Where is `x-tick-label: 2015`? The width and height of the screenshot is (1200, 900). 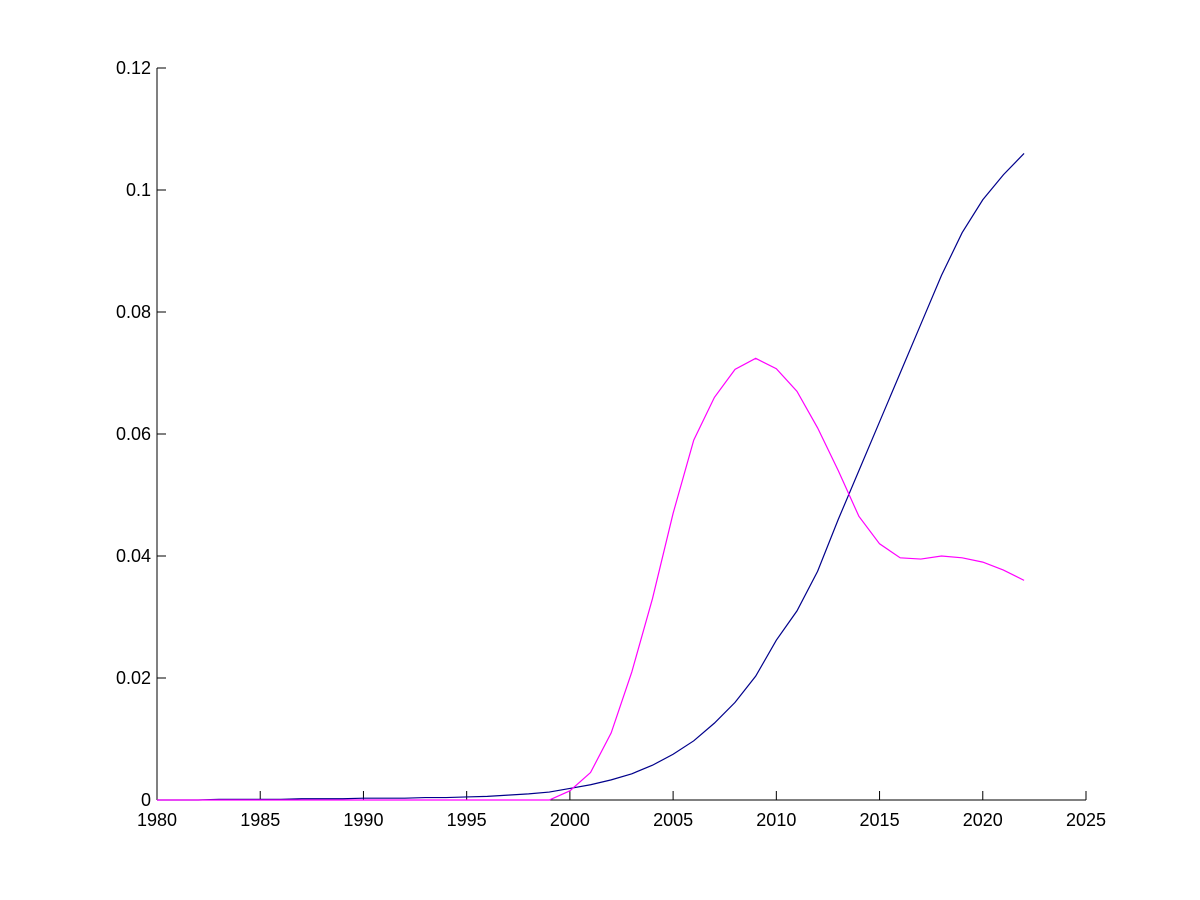 x-tick-label: 2015 is located at coordinates (880, 820).